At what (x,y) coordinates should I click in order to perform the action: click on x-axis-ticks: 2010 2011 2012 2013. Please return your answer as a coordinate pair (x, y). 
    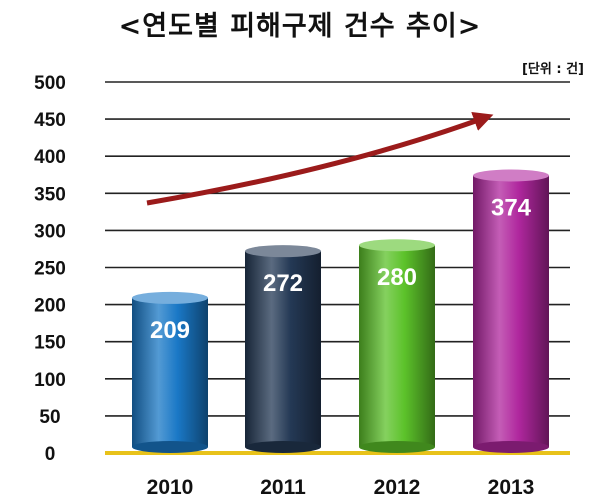
    Looking at the image, I should click on (341, 487).